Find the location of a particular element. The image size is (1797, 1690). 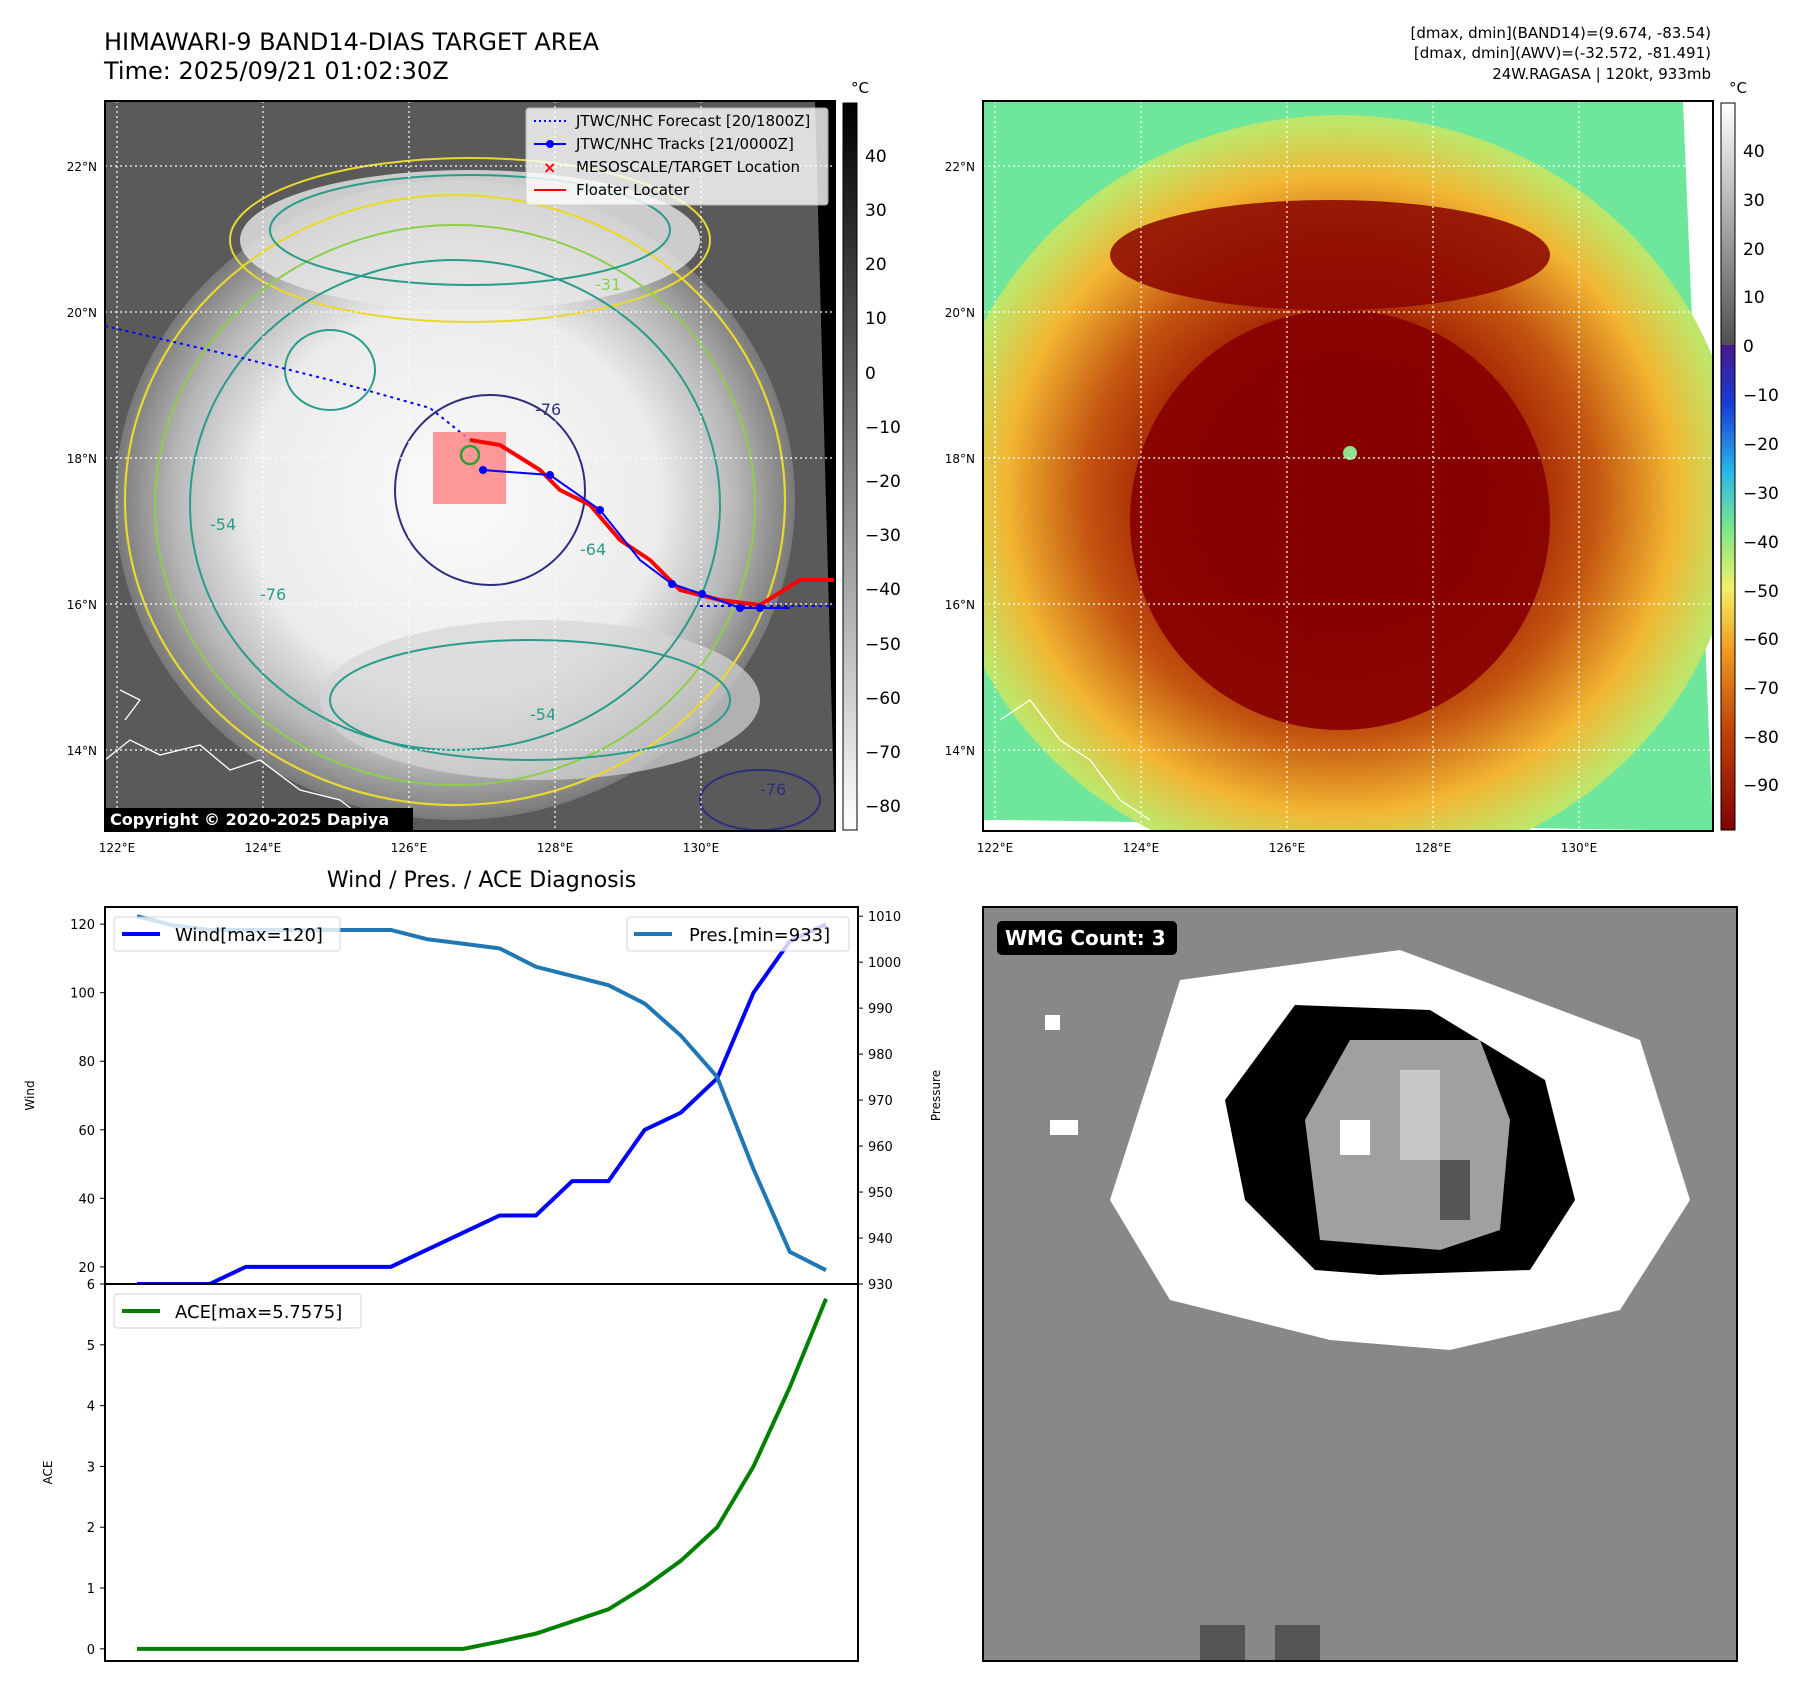

y-tick-label: 2 is located at coordinates (91, 1528).